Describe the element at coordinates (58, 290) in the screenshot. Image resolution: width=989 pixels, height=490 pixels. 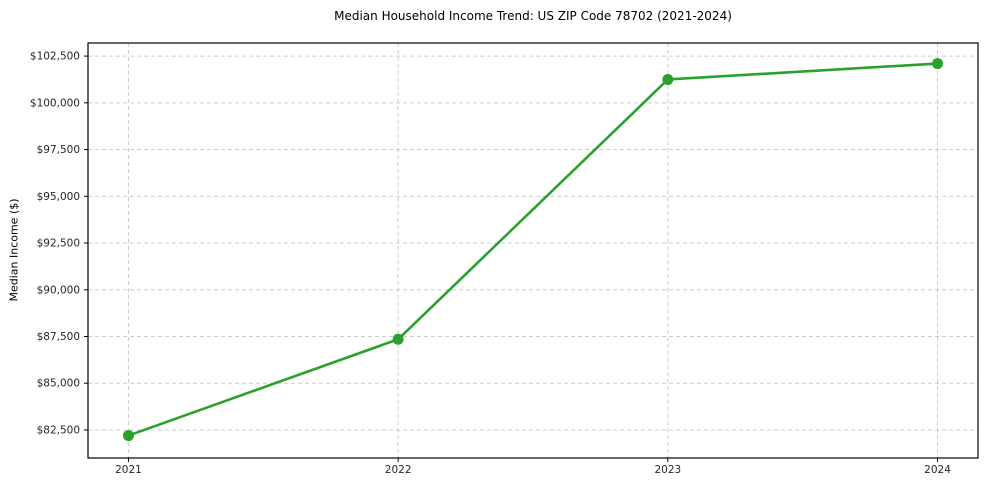
I see `y-tick-label: $90,000` at that location.